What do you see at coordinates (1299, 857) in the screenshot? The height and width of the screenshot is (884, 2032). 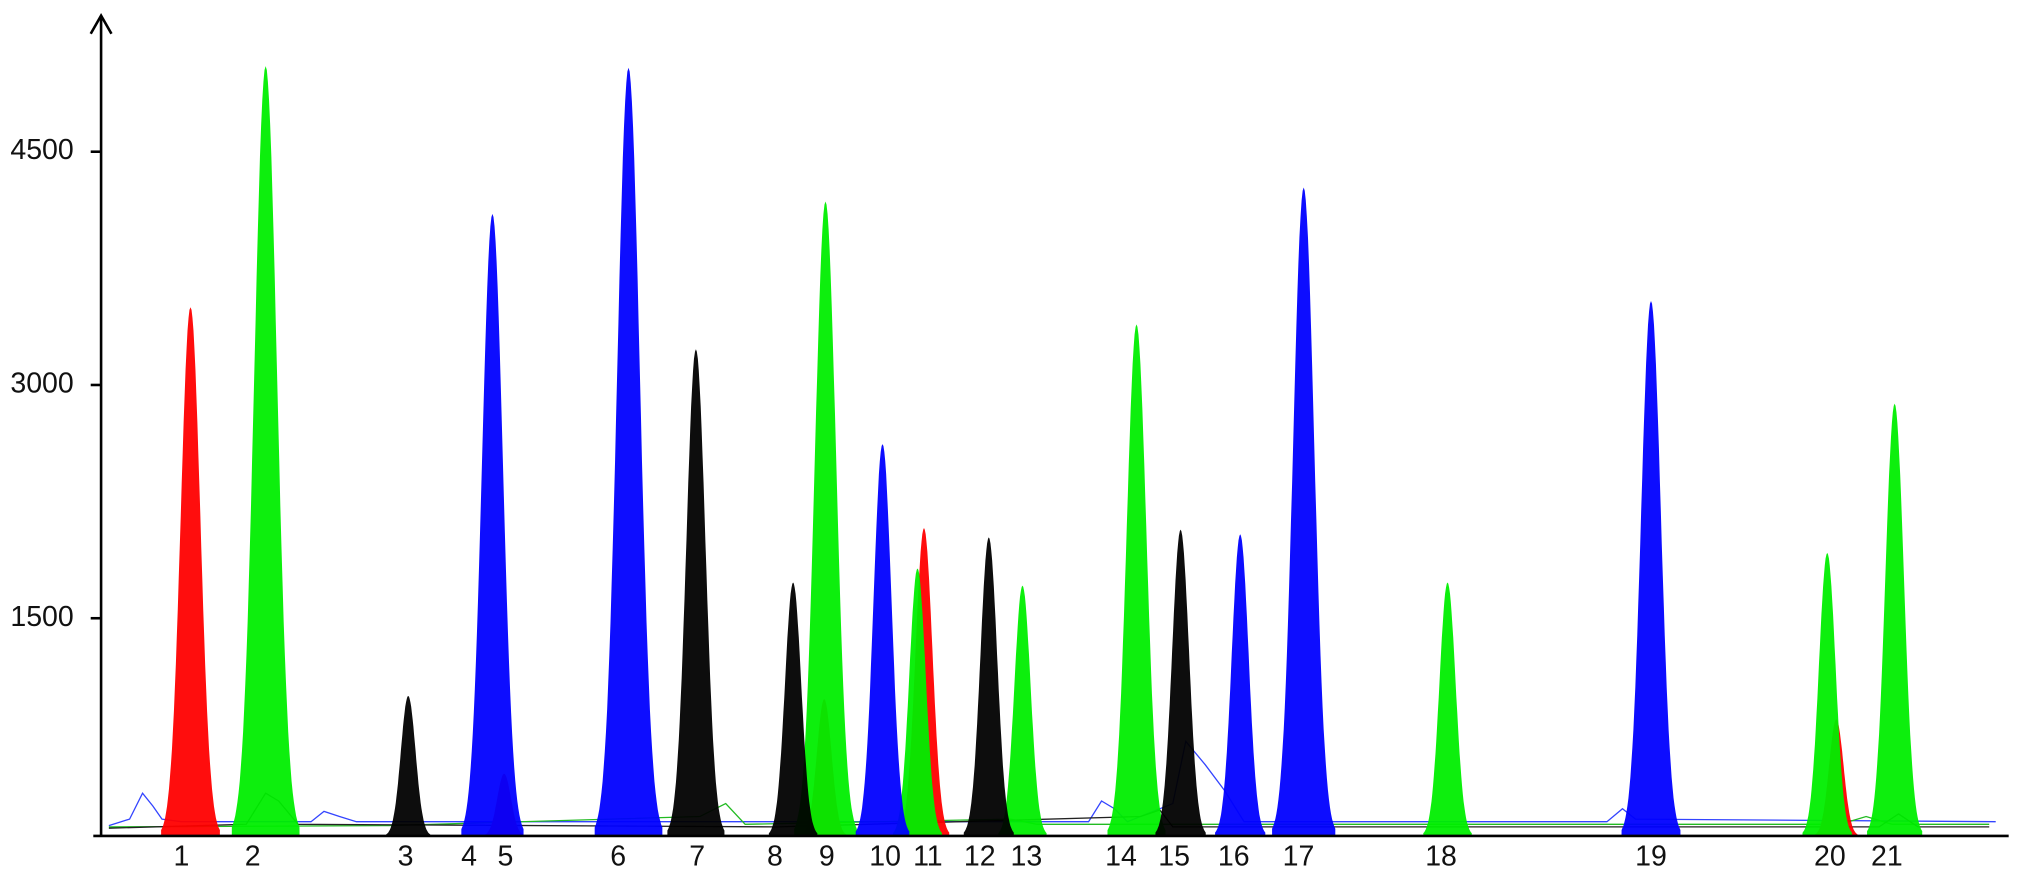 I see `peak-label: 17` at bounding box center [1299, 857].